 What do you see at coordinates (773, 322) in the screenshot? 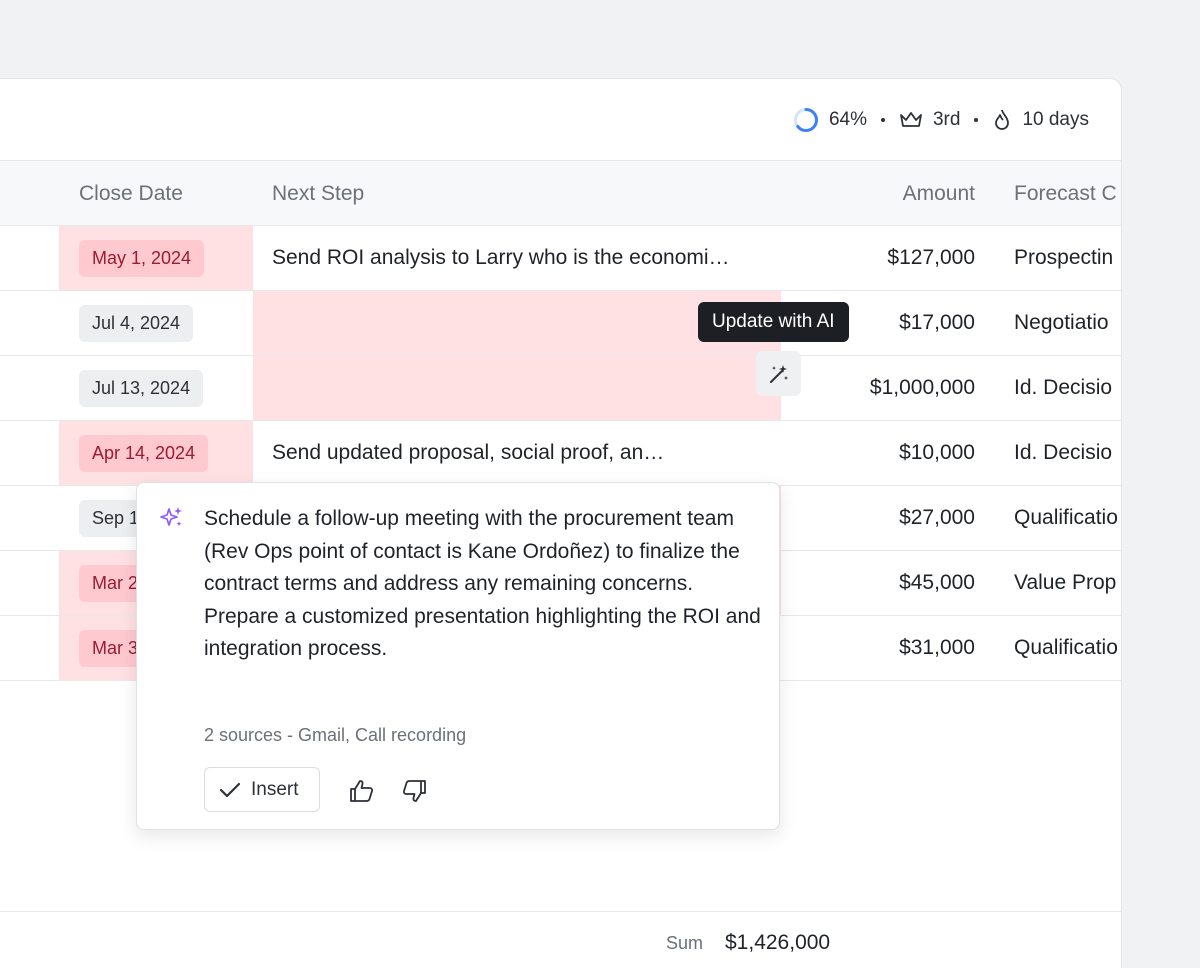
I see `update-with-ai-tooltip: Update with AI` at bounding box center [773, 322].